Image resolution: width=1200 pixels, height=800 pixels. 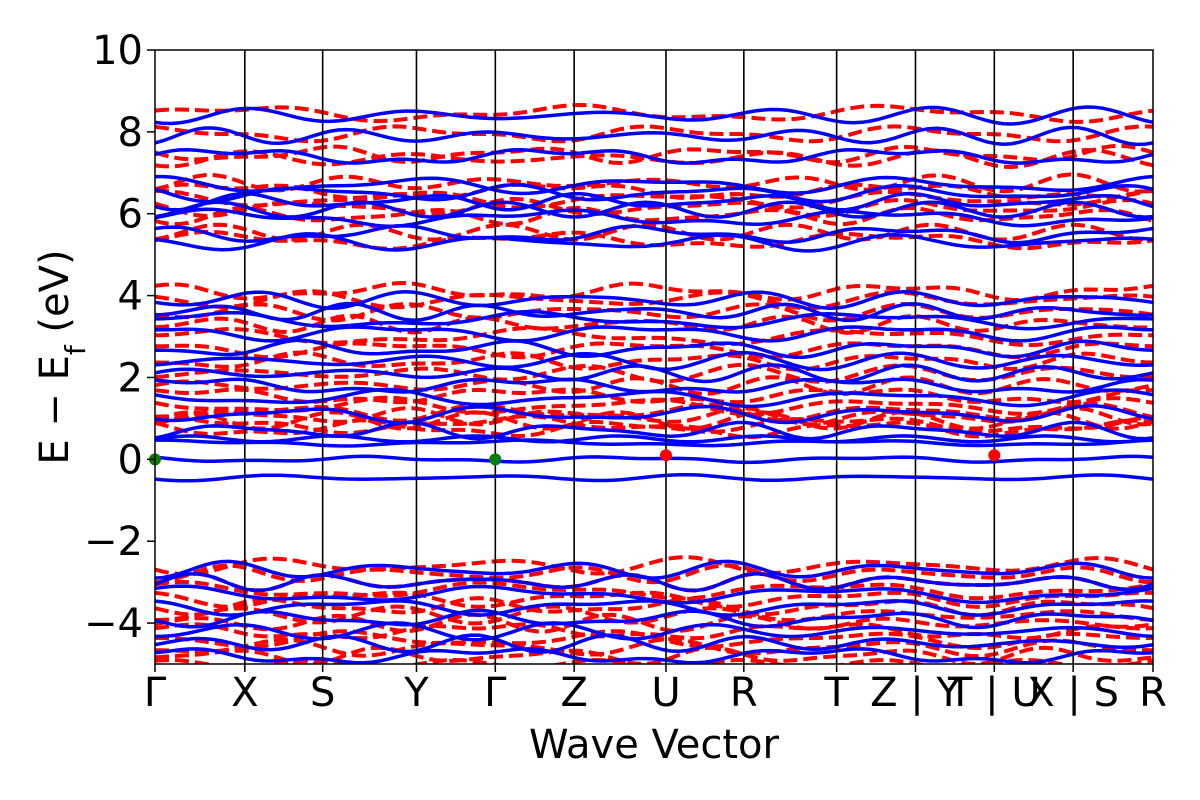 I want to click on y-tick-label: −4, so click(x=113, y=624).